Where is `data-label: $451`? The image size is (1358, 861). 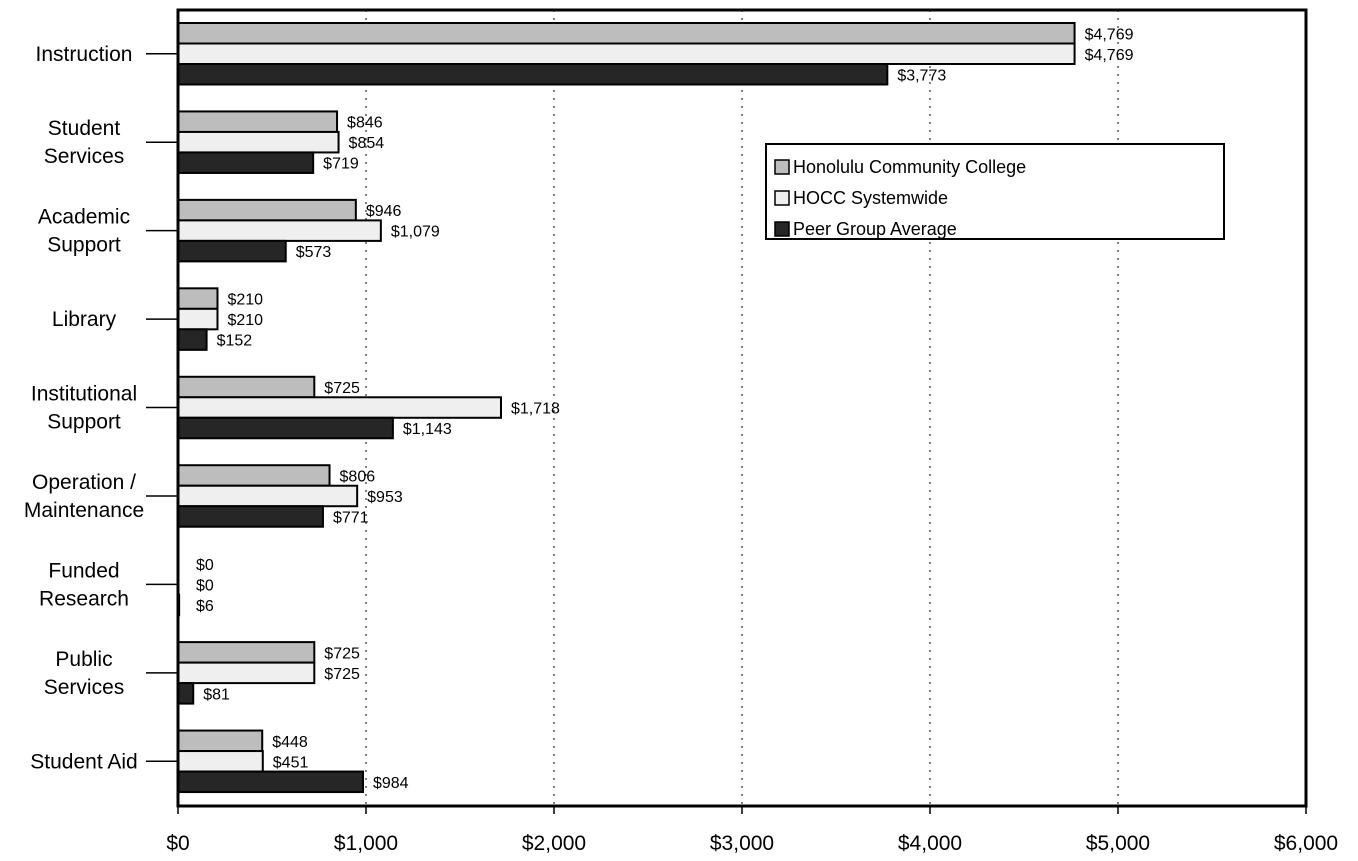
data-label: $451 is located at coordinates (291, 762).